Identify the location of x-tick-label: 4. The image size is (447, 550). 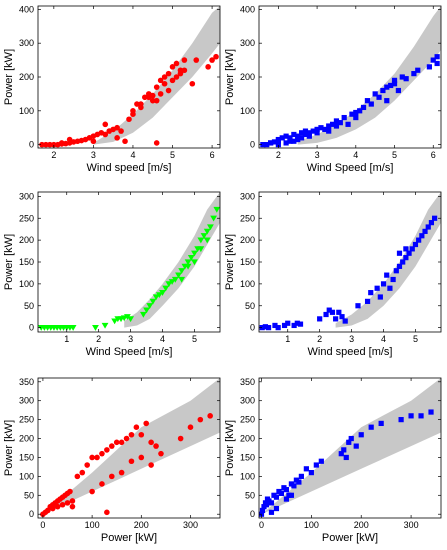
(132, 155).